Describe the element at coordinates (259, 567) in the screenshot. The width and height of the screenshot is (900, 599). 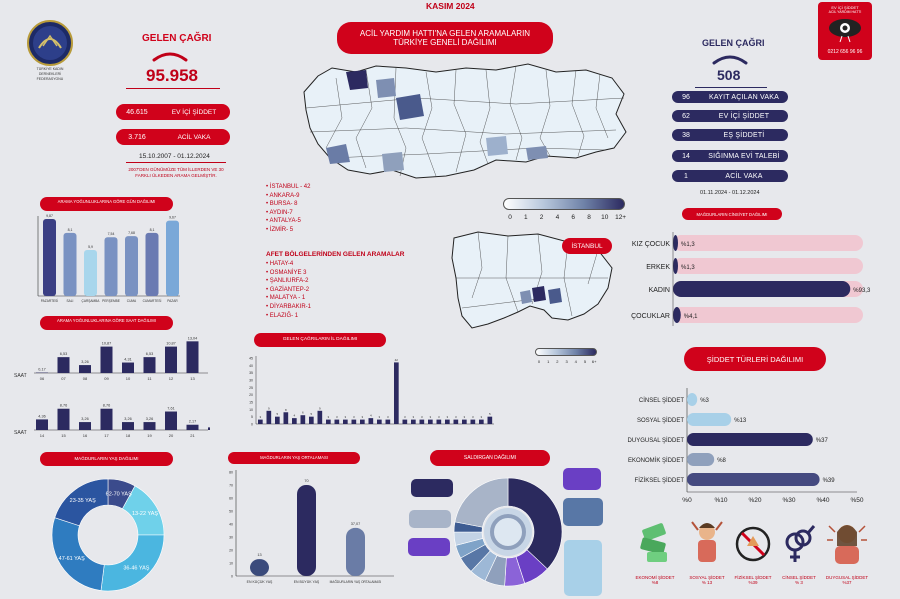
I see `age-avg-bar` at that location.